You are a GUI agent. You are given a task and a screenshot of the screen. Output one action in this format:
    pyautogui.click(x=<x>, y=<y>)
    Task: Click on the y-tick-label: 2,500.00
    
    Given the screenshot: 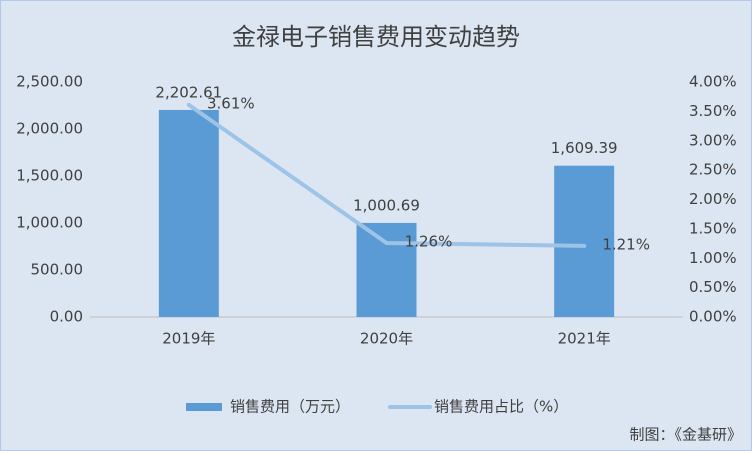 What is the action you would take?
    pyautogui.click(x=49, y=82)
    